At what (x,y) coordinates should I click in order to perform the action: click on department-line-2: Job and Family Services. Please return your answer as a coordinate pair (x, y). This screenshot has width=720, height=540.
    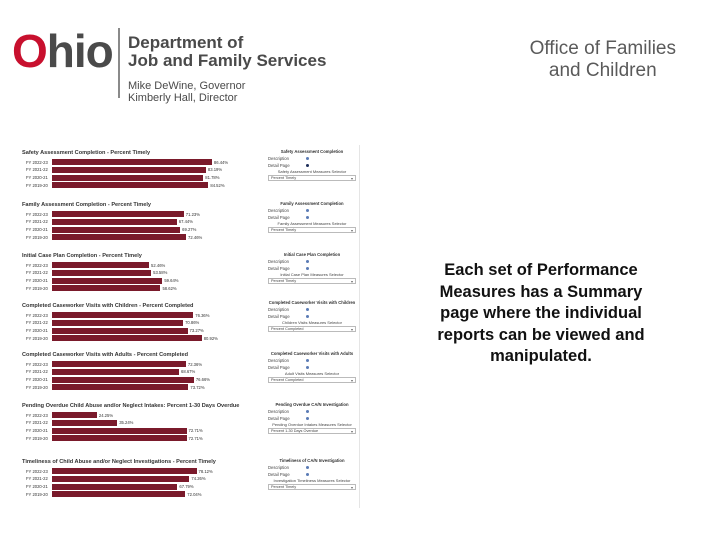
    Looking at the image, I should click on (227, 60).